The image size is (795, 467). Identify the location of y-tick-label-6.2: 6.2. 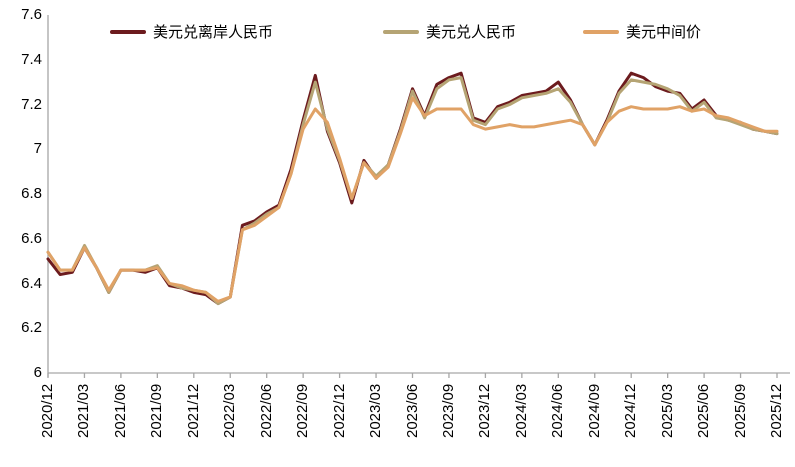
(31, 328).